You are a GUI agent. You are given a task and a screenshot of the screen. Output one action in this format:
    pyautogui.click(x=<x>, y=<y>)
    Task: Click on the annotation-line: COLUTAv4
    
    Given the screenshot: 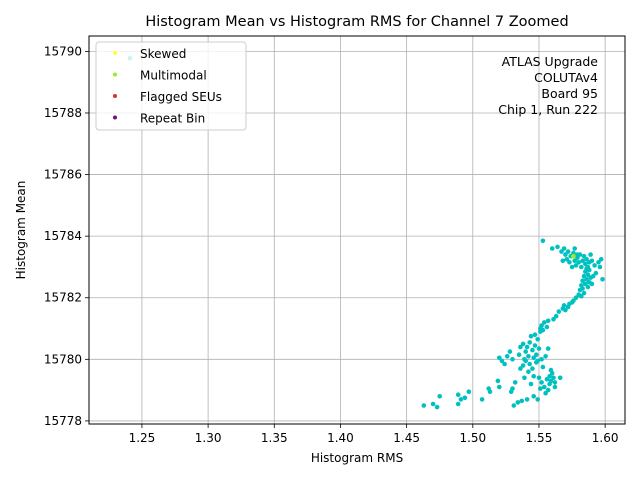 What is the action you would take?
    pyautogui.click(x=566, y=77)
    